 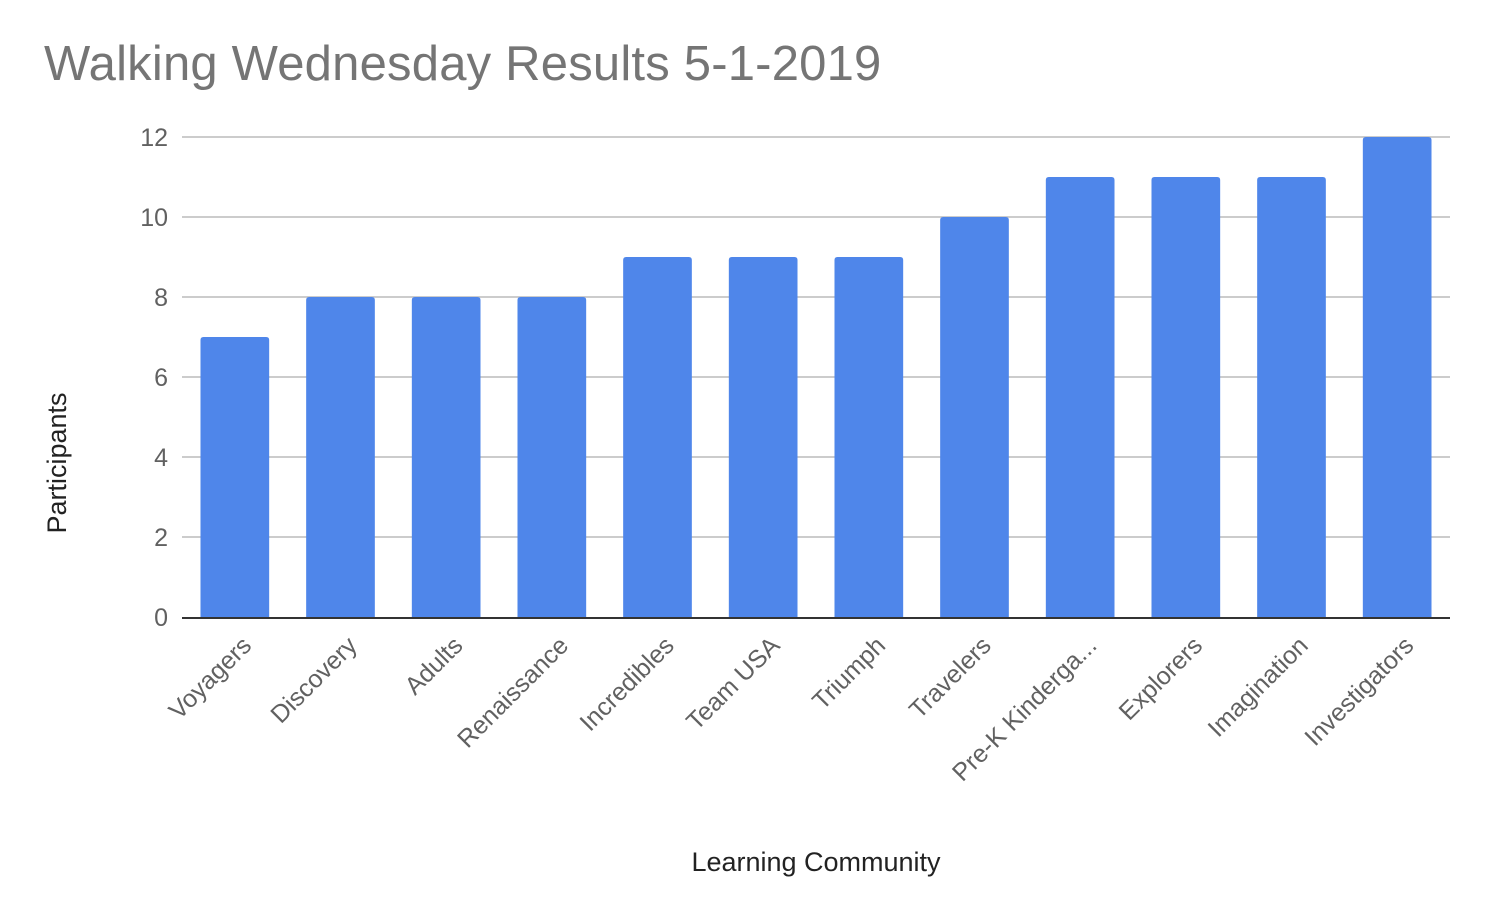 I want to click on x-tick-label: Discovery, so click(x=314, y=680).